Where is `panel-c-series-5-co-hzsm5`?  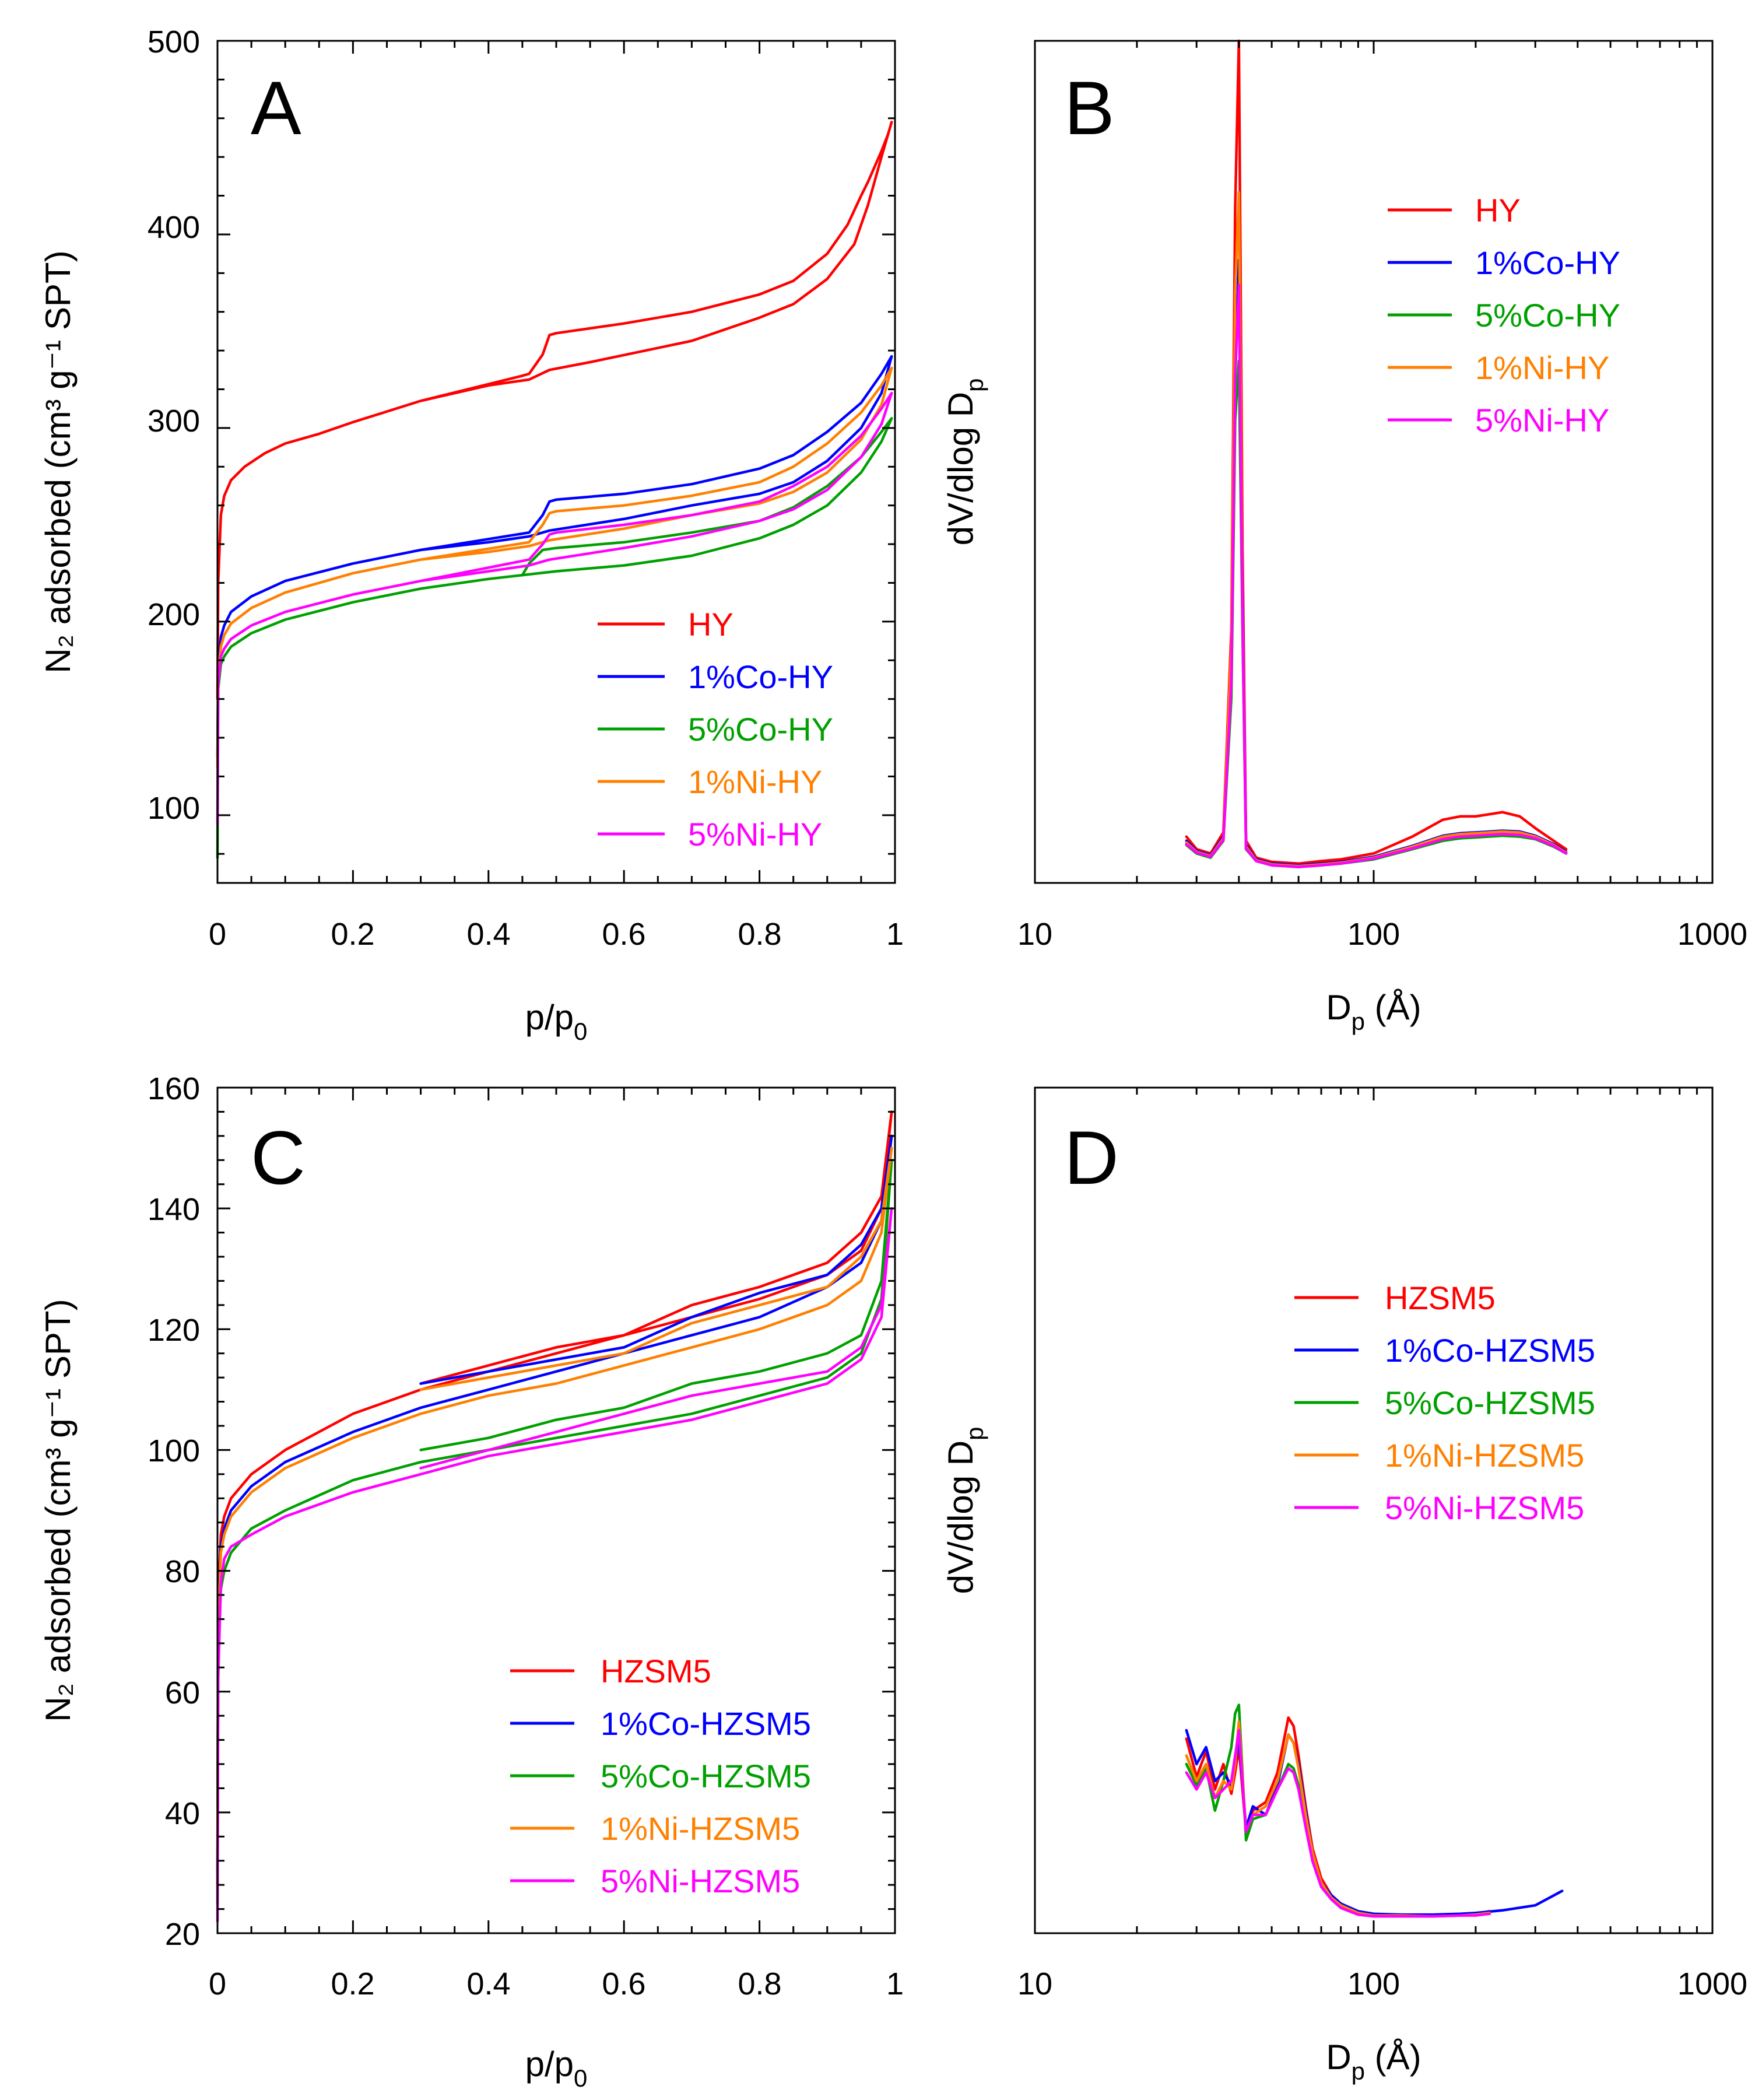 panel-c-series-5-co-hzsm5 is located at coordinates (554, 1532).